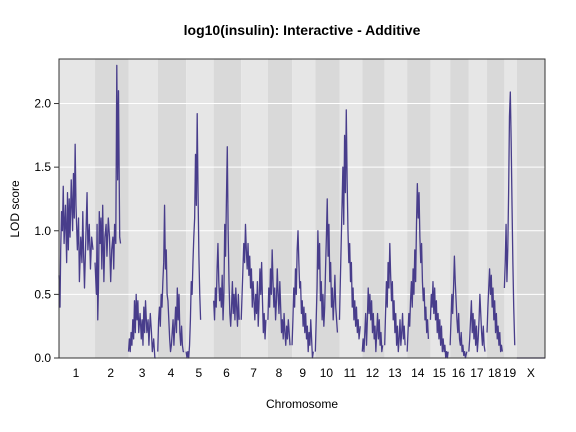 Image resolution: width=576 pixels, height=432 pixels. Describe the element at coordinates (395, 373) in the screenshot. I see `x-tick-label-chr-13: 13` at that location.